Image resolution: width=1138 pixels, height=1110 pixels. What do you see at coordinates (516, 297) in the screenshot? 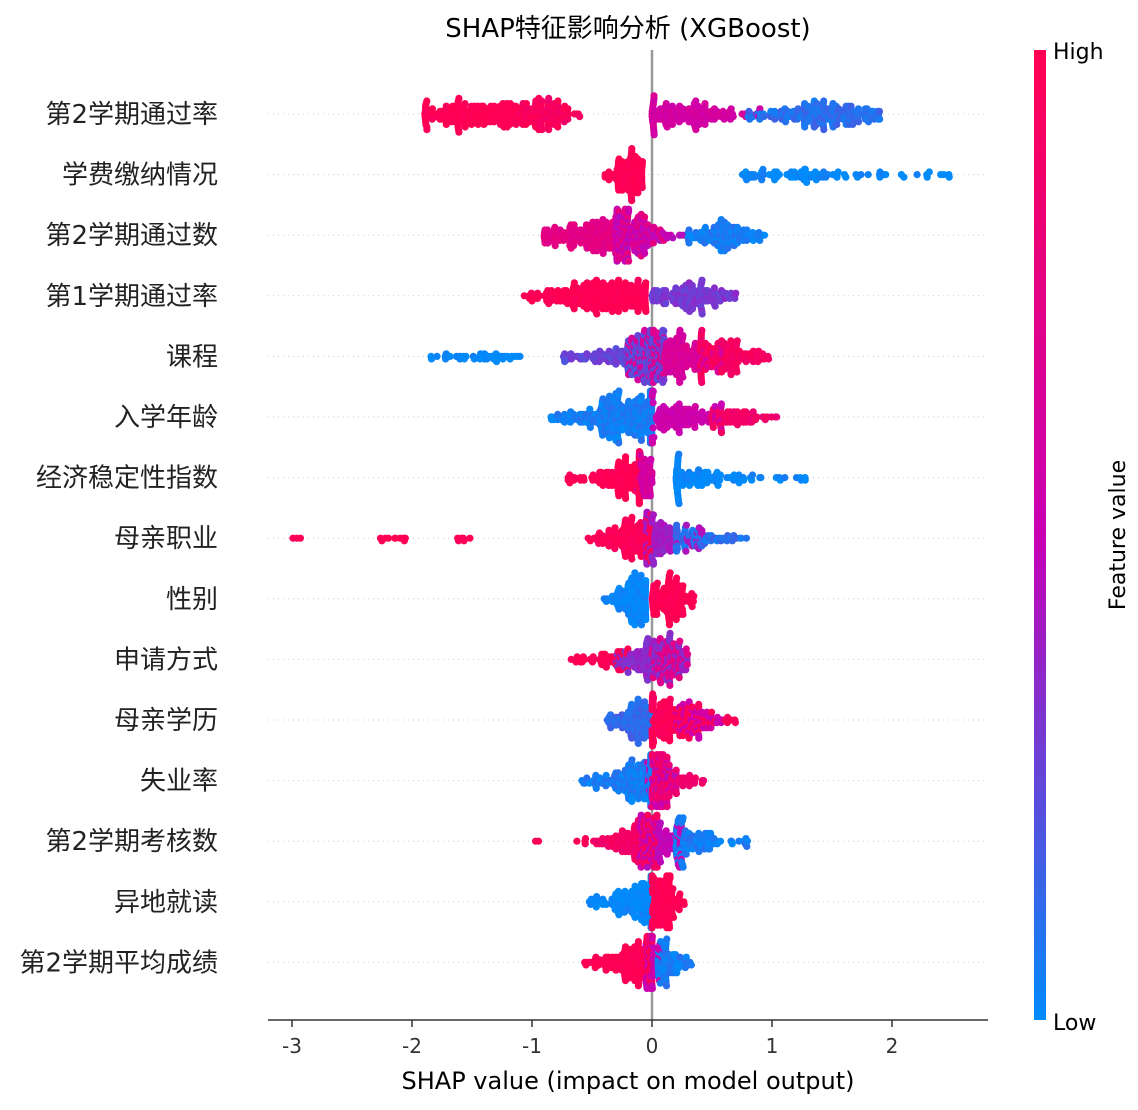
I see `feature-row: 第1学期通过率` at bounding box center [516, 297].